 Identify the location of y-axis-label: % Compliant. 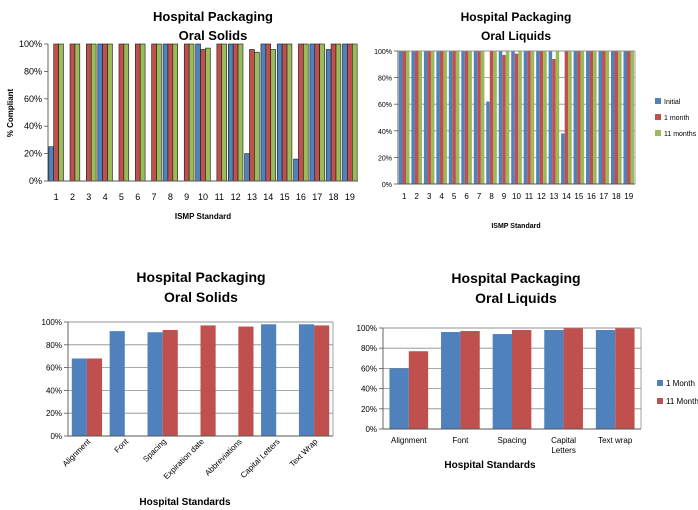
(10, 112).